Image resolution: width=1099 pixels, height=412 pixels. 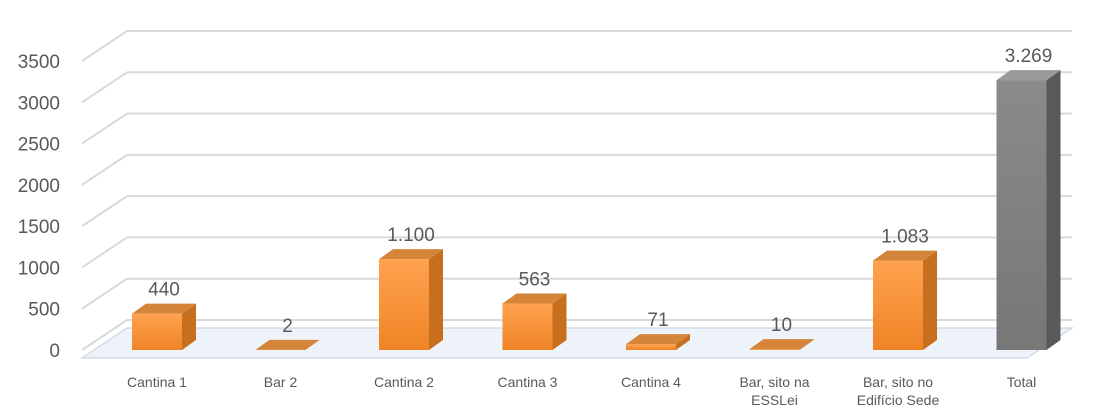 What do you see at coordinates (164, 290) in the screenshot?
I see `data-label: 440` at bounding box center [164, 290].